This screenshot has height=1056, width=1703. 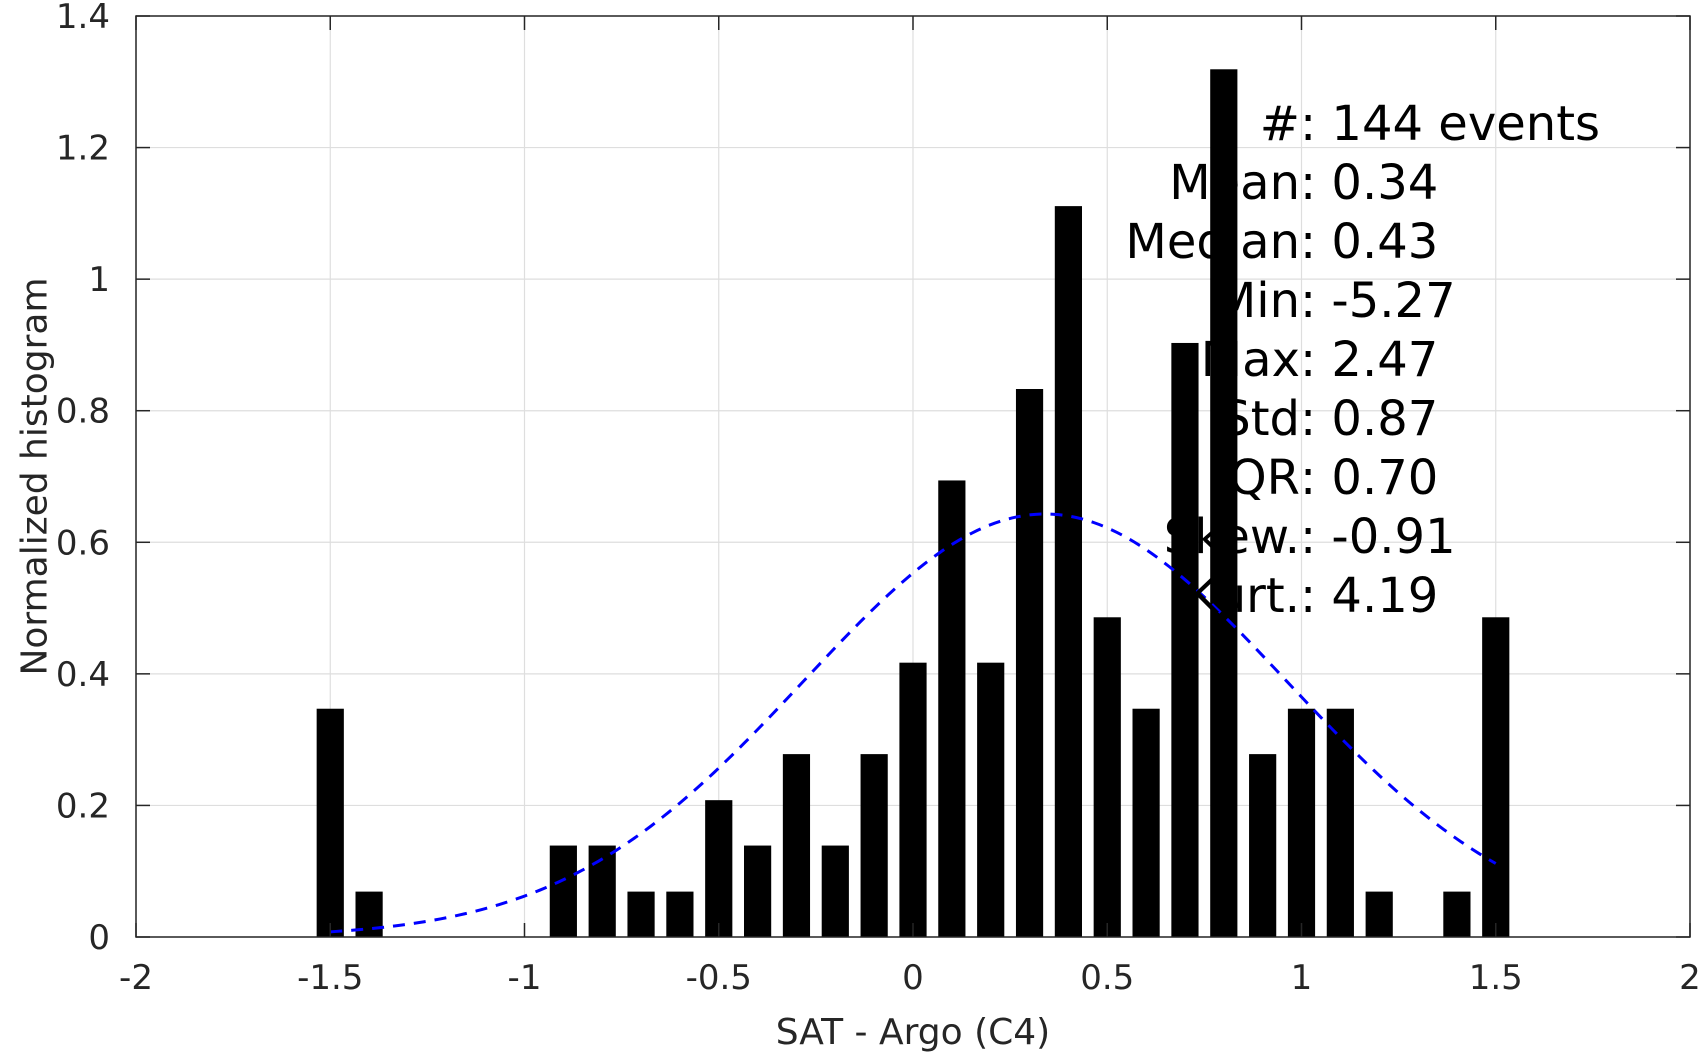 What do you see at coordinates (1378, 537) in the screenshot?
I see `stats-value: : -0.91` at bounding box center [1378, 537].